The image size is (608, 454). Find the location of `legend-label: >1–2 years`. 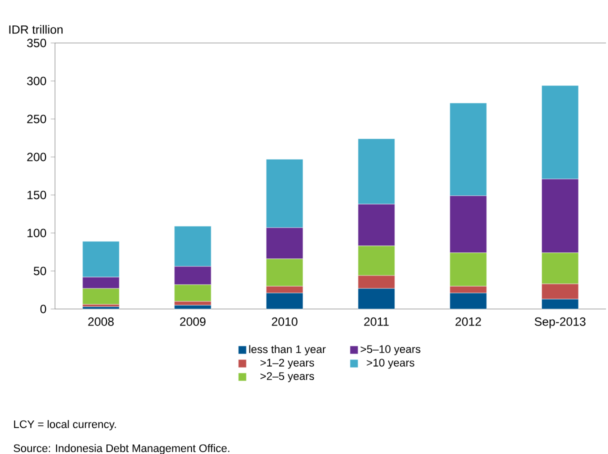

legend-label: >1–2 years is located at coordinates (287, 363).